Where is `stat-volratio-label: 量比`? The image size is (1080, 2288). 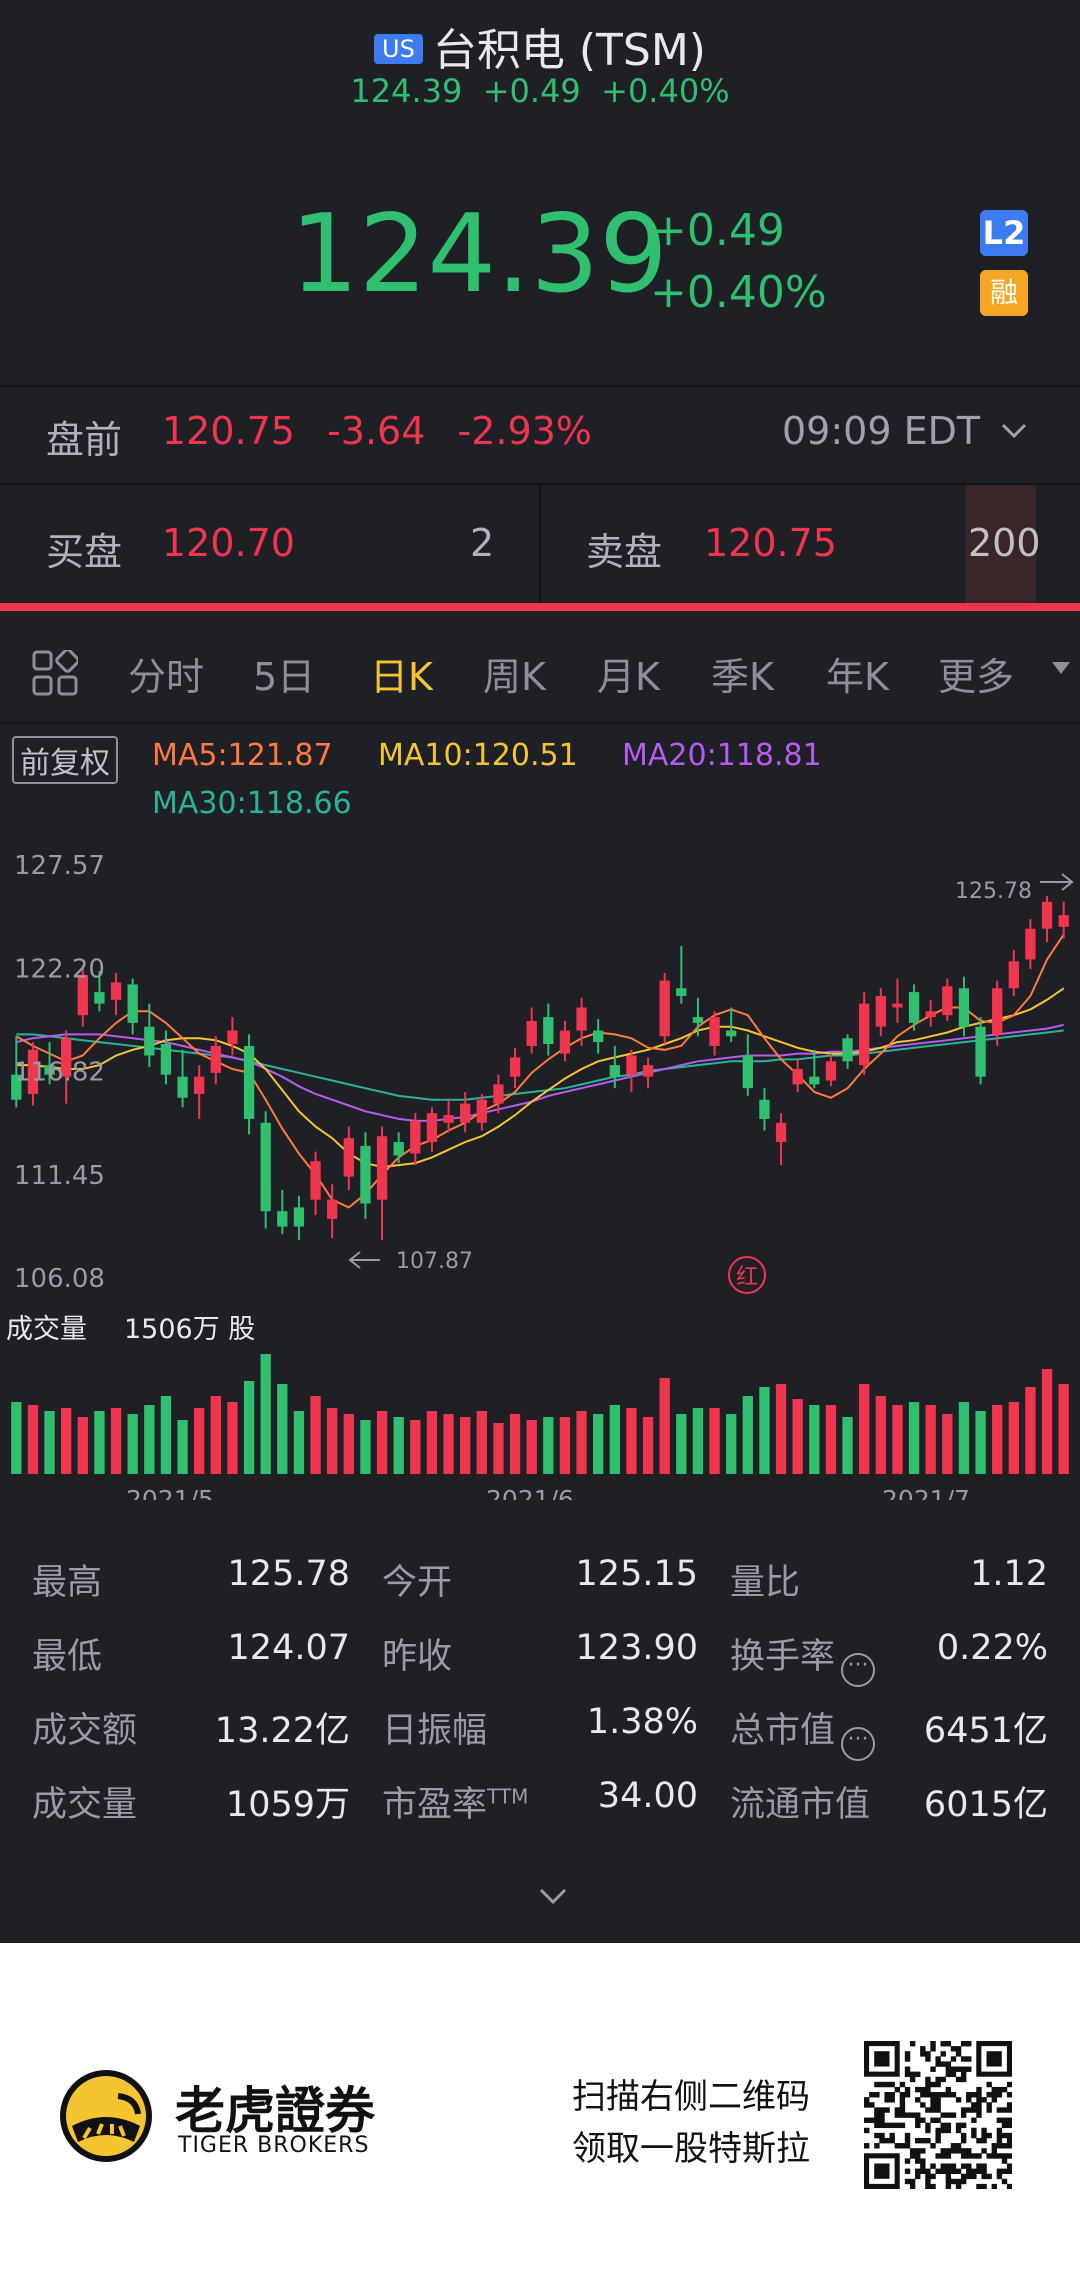 stat-volratio-label: 量比 is located at coordinates (765, 1583).